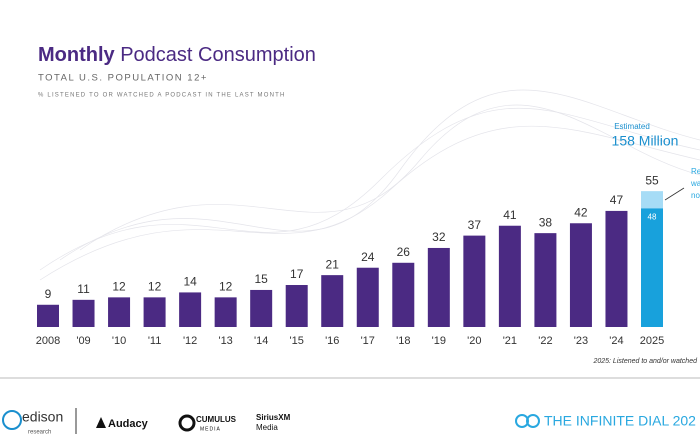 The width and height of the screenshot is (700, 441). What do you see at coordinates (439, 237) in the screenshot?
I see `value-label: 32` at bounding box center [439, 237].